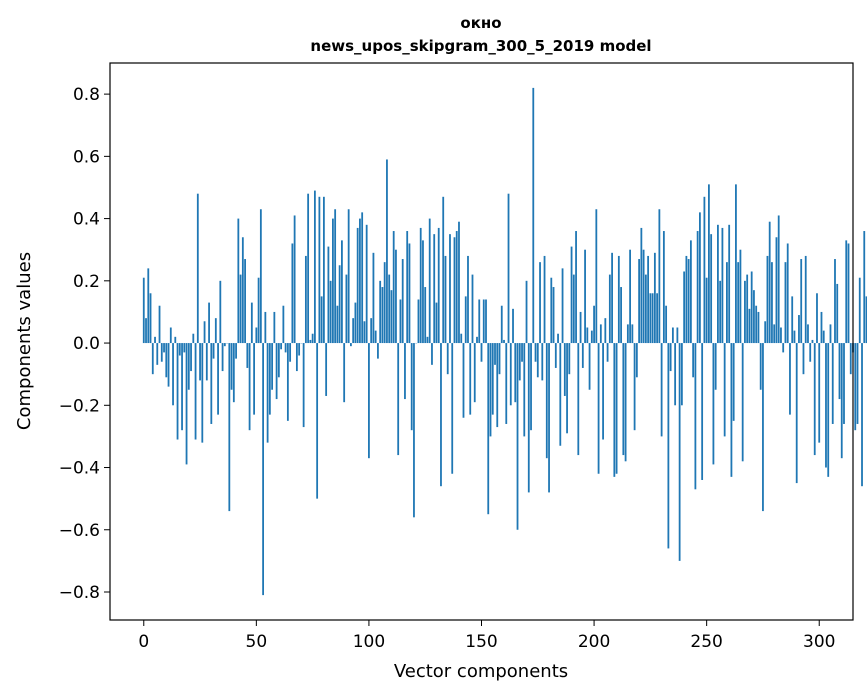 This screenshot has height=696, width=867. I want to click on x-axis-ticks: 0 50 100 150 200 250 300, so click(486, 636).